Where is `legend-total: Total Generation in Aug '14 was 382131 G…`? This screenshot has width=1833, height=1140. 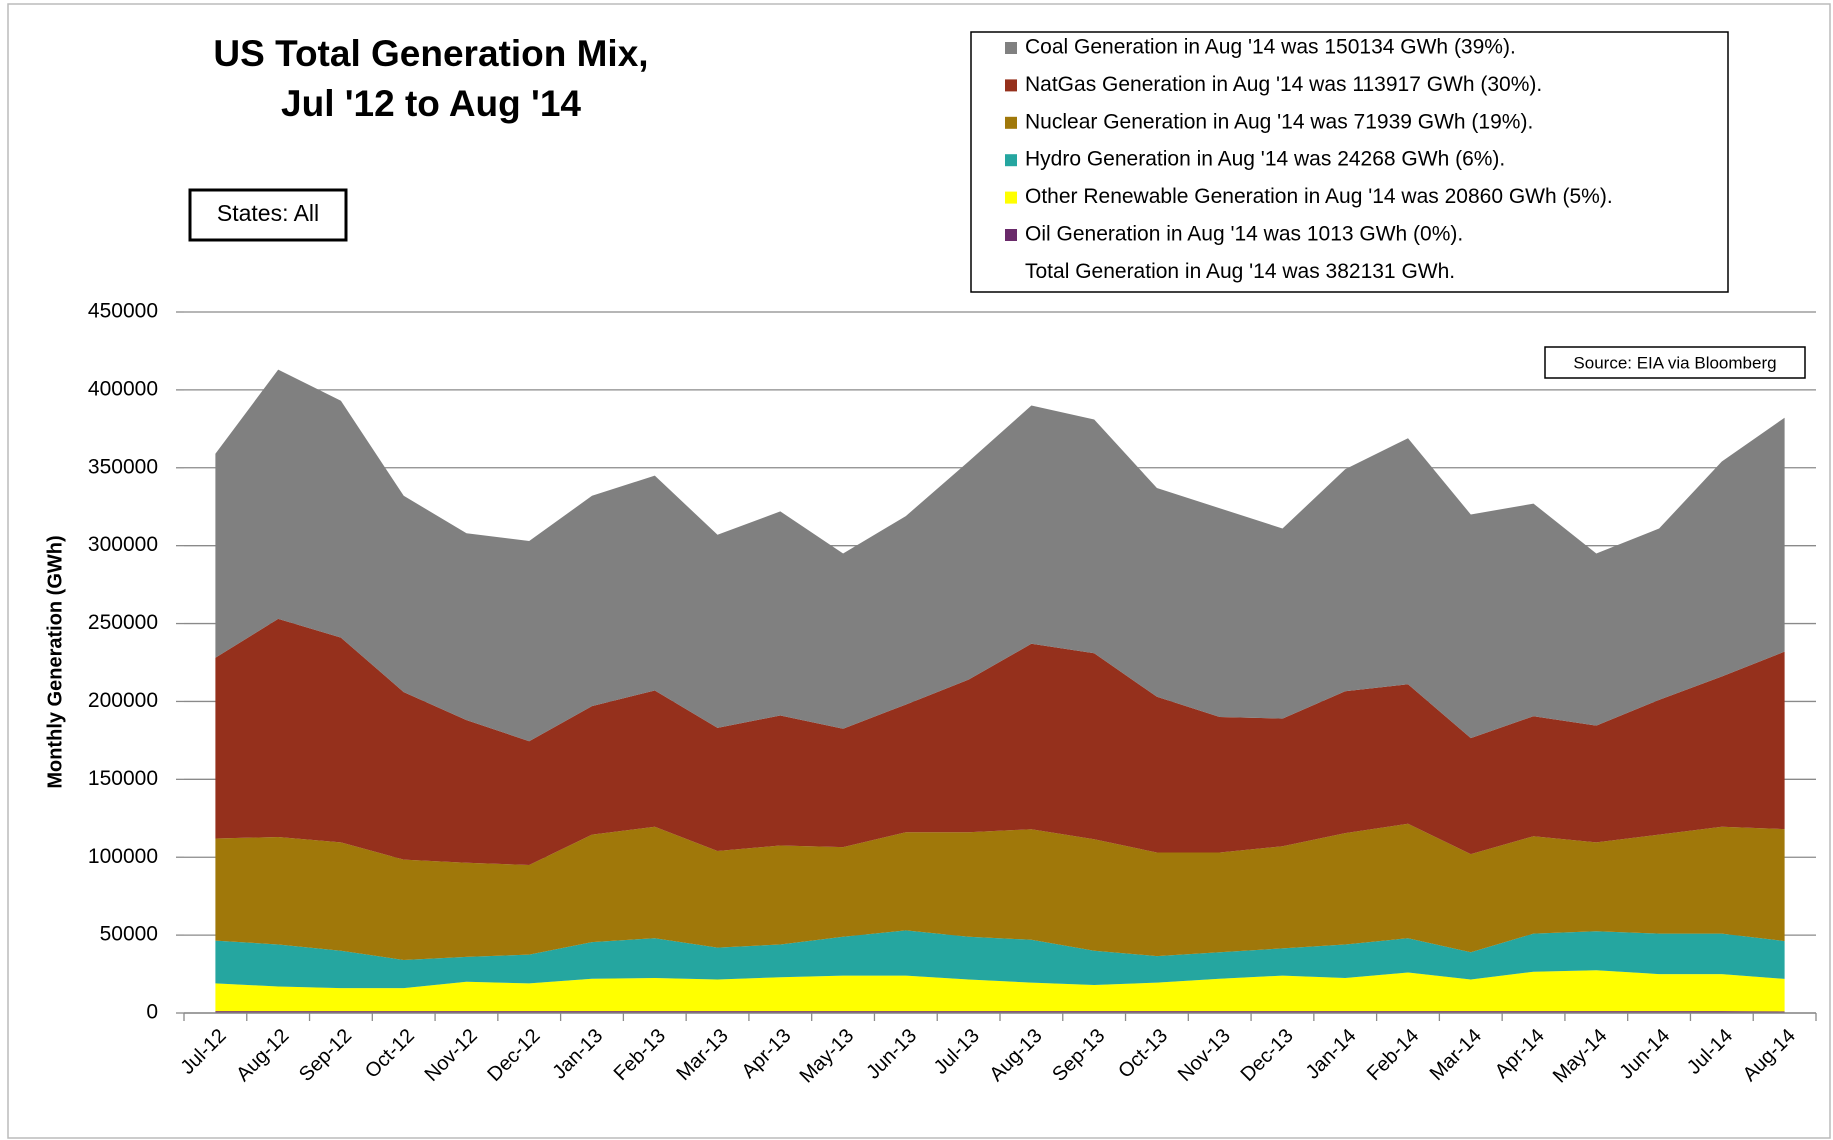 legend-total: Total Generation in Aug '14 was 382131 G… is located at coordinates (1240, 271).